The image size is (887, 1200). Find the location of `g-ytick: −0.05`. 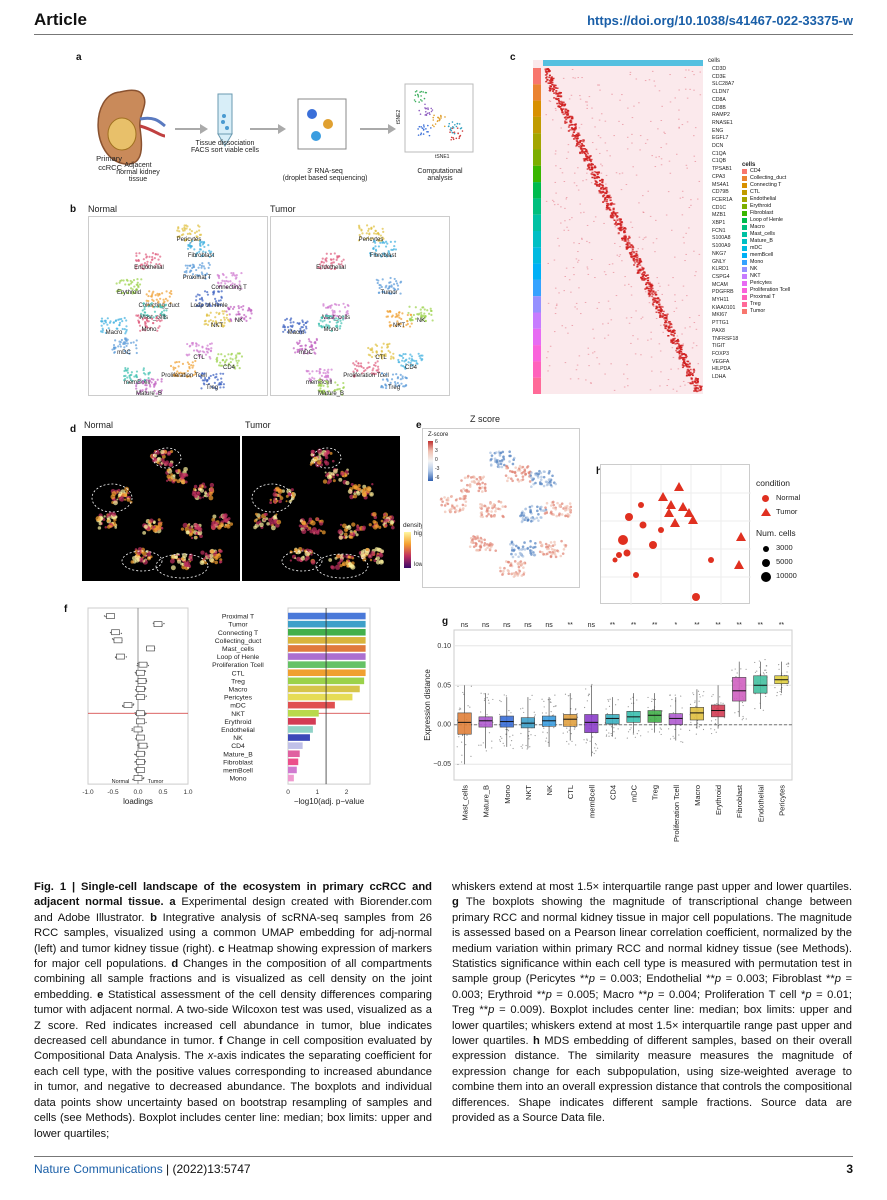

g-ytick: −0.05 is located at coordinates (442, 764).